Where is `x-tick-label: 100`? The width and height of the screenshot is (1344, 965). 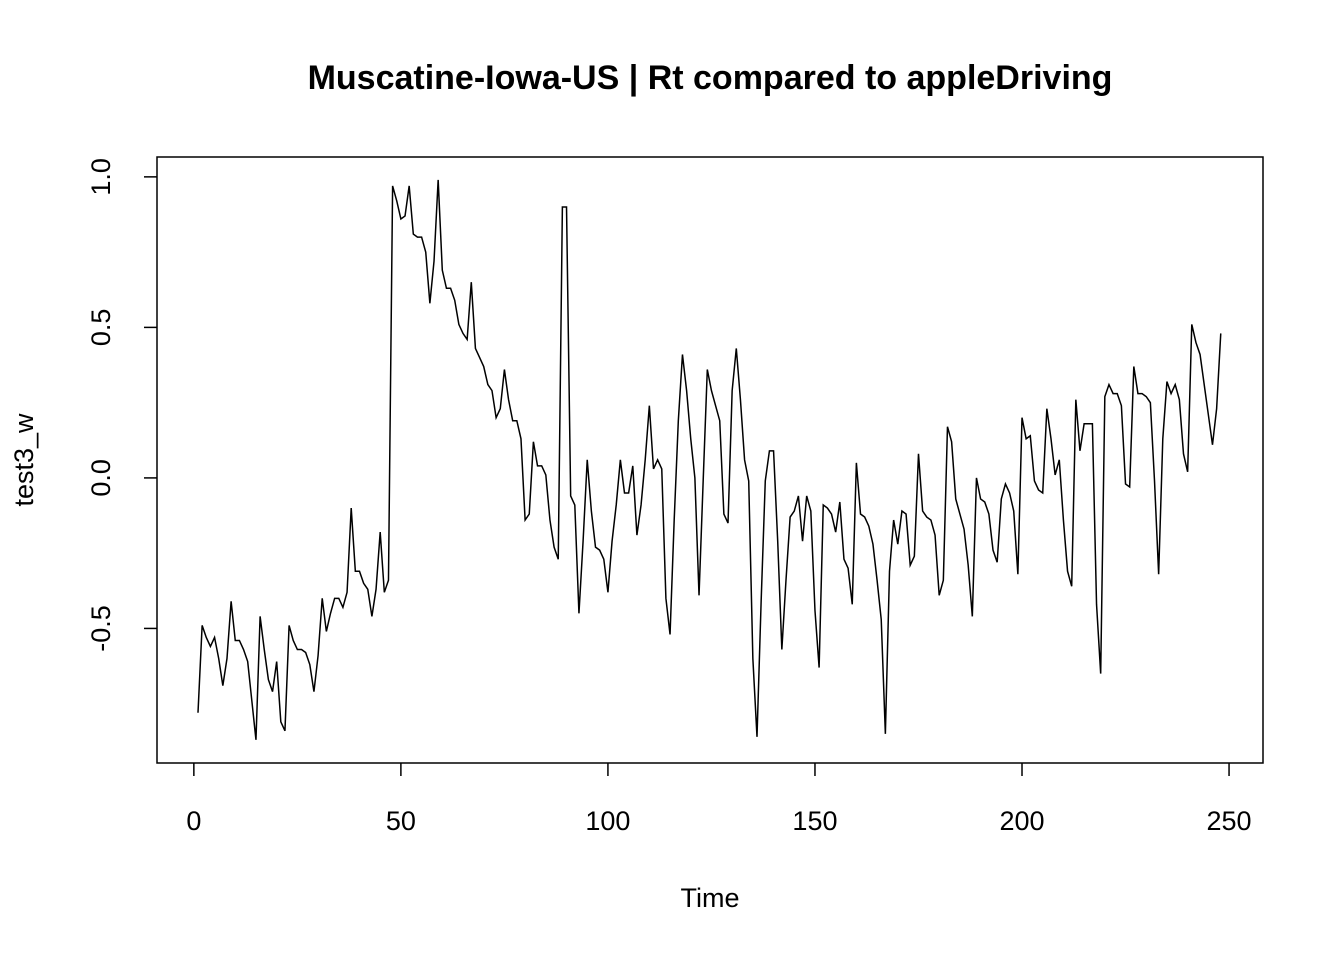 x-tick-label: 100 is located at coordinates (607, 821).